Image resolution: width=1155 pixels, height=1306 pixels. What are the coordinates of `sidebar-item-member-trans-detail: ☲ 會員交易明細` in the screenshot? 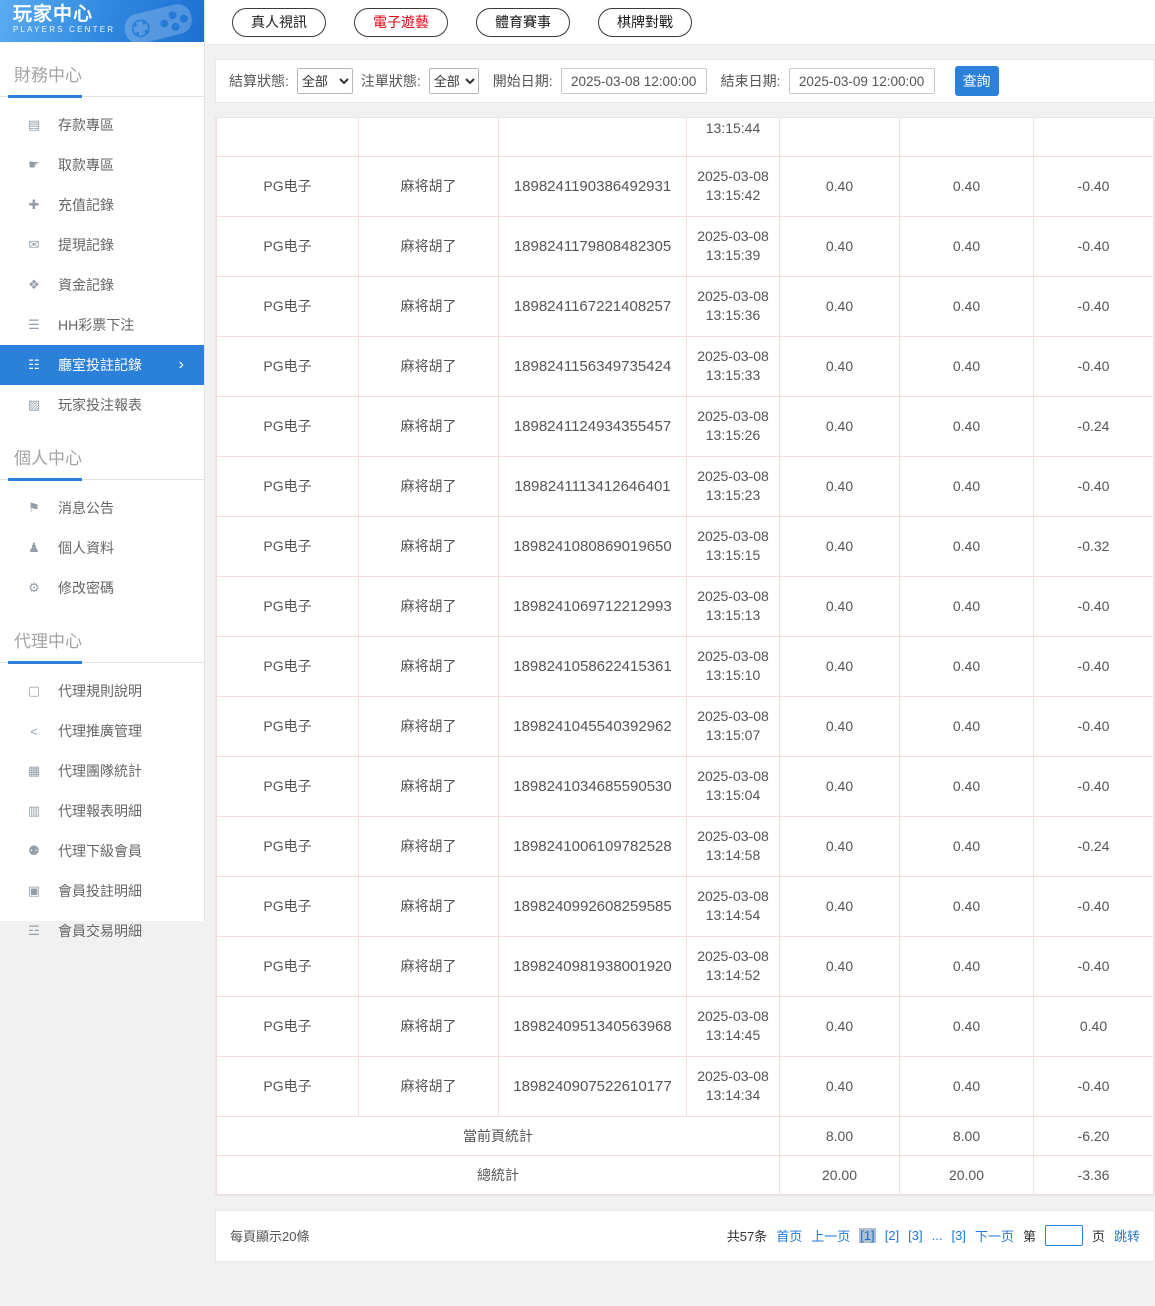 It's located at (102, 931).